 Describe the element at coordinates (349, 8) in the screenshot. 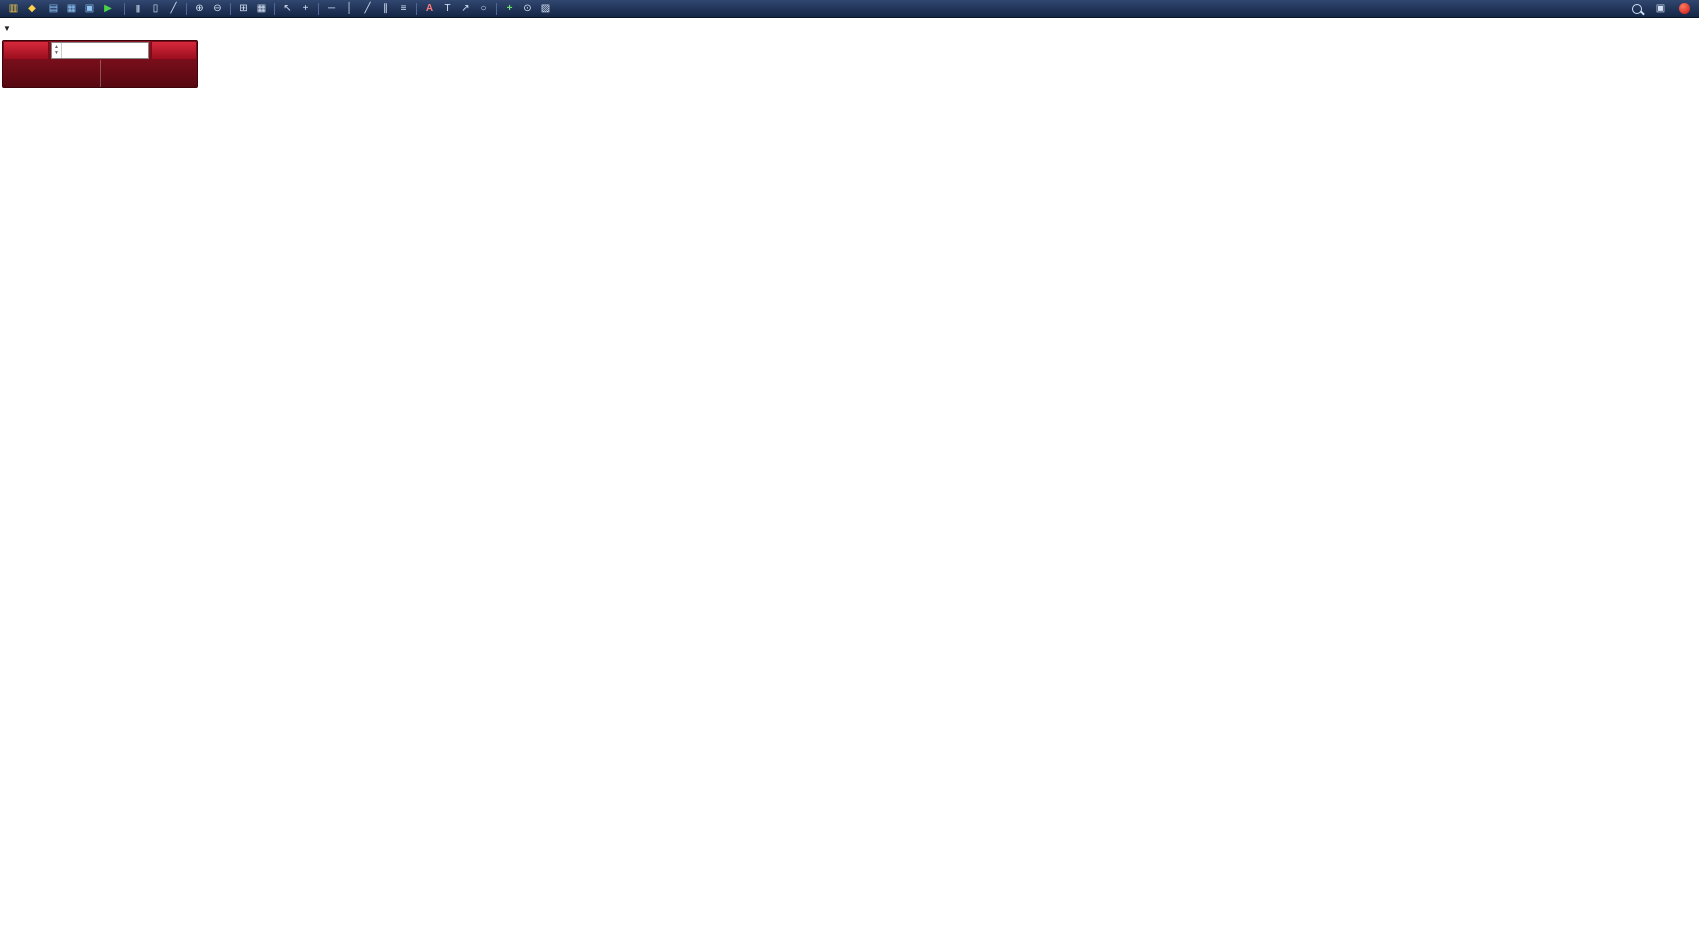

I see `vertical-line-icon: │` at that location.